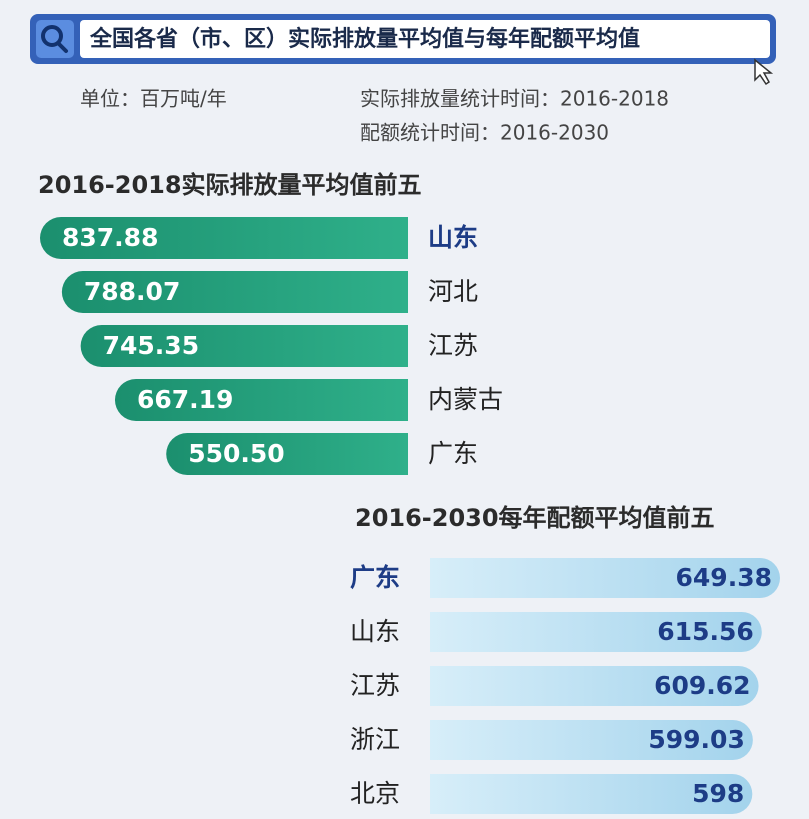  Describe the element at coordinates (718, 793) in the screenshot. I see `value-label: 598` at that location.